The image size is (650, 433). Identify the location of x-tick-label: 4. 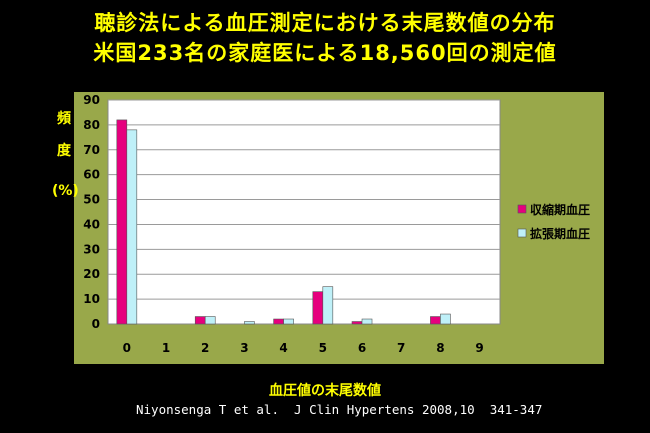
(283, 348).